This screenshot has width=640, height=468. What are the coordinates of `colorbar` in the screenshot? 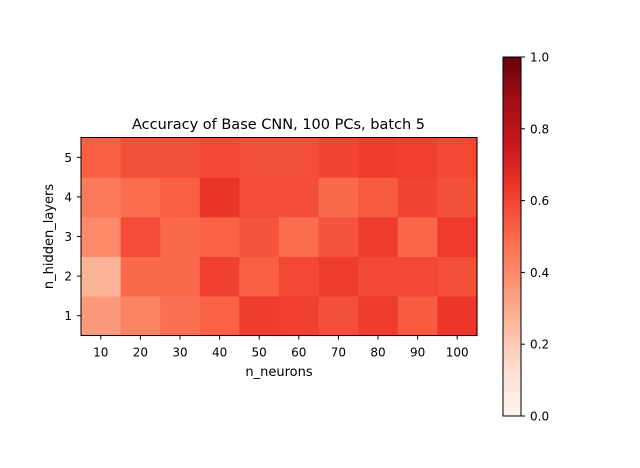 It's located at (512, 236).